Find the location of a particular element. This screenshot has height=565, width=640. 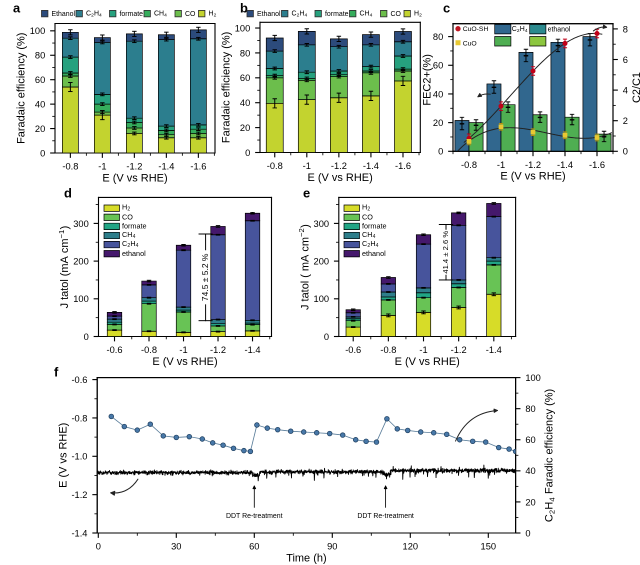

svg-text: 30 is located at coordinates (176, 546).